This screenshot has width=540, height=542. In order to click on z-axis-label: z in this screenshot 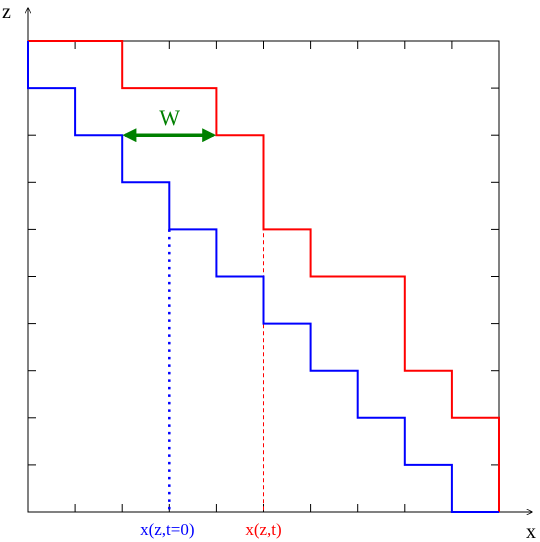, I will do `click(6, 12)`.